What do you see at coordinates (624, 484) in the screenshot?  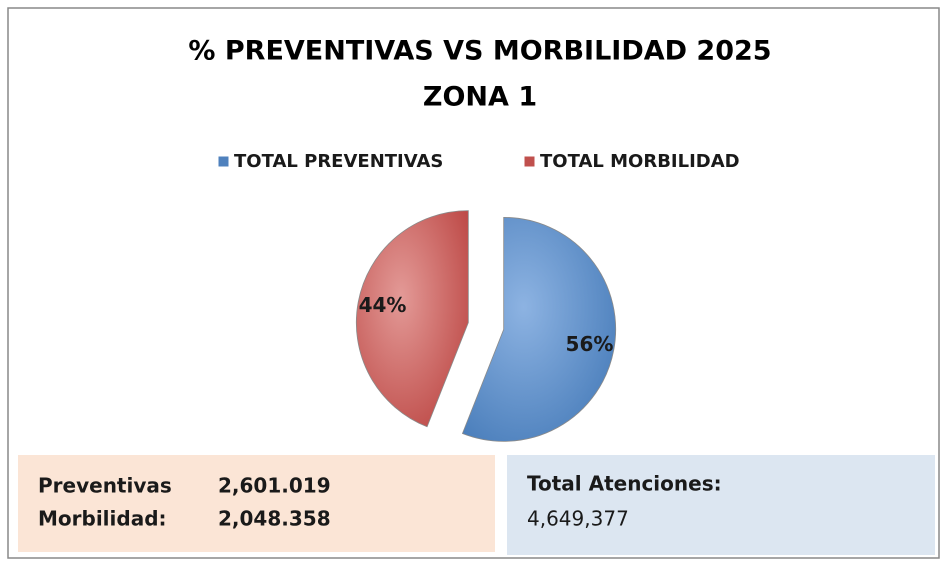 I see `total-label: Total Atenciones:` at bounding box center [624, 484].